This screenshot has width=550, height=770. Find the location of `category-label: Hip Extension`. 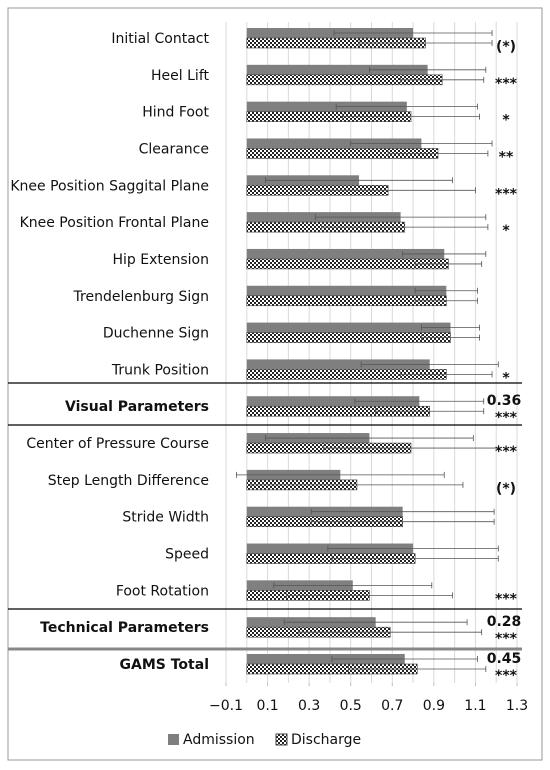

category-label: Hip Extension is located at coordinates (161, 260).